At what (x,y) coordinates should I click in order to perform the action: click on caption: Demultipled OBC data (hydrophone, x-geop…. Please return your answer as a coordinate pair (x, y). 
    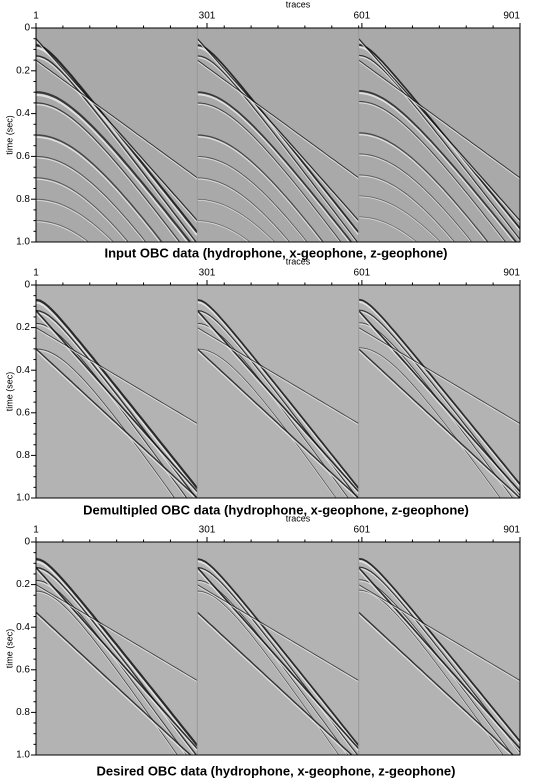
    Looking at the image, I should click on (276, 509).